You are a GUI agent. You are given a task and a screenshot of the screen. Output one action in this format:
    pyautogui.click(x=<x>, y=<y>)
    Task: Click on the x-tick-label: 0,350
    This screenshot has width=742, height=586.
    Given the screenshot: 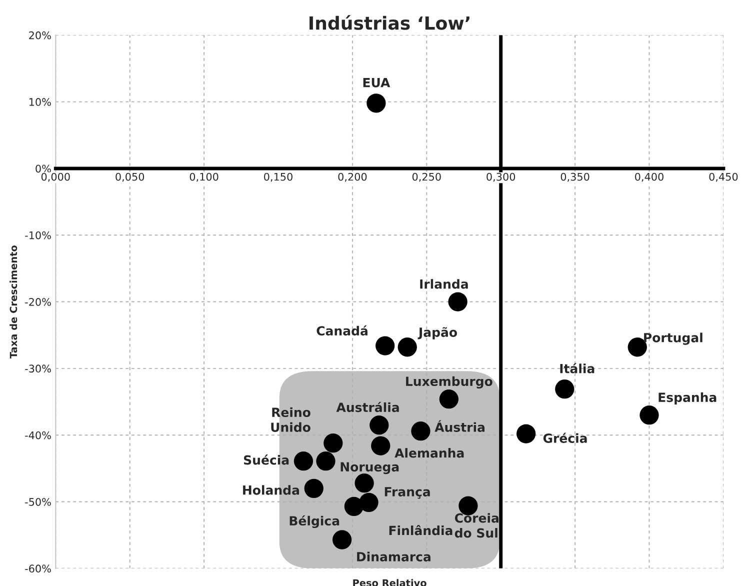 What is the action you would take?
    pyautogui.click(x=575, y=177)
    